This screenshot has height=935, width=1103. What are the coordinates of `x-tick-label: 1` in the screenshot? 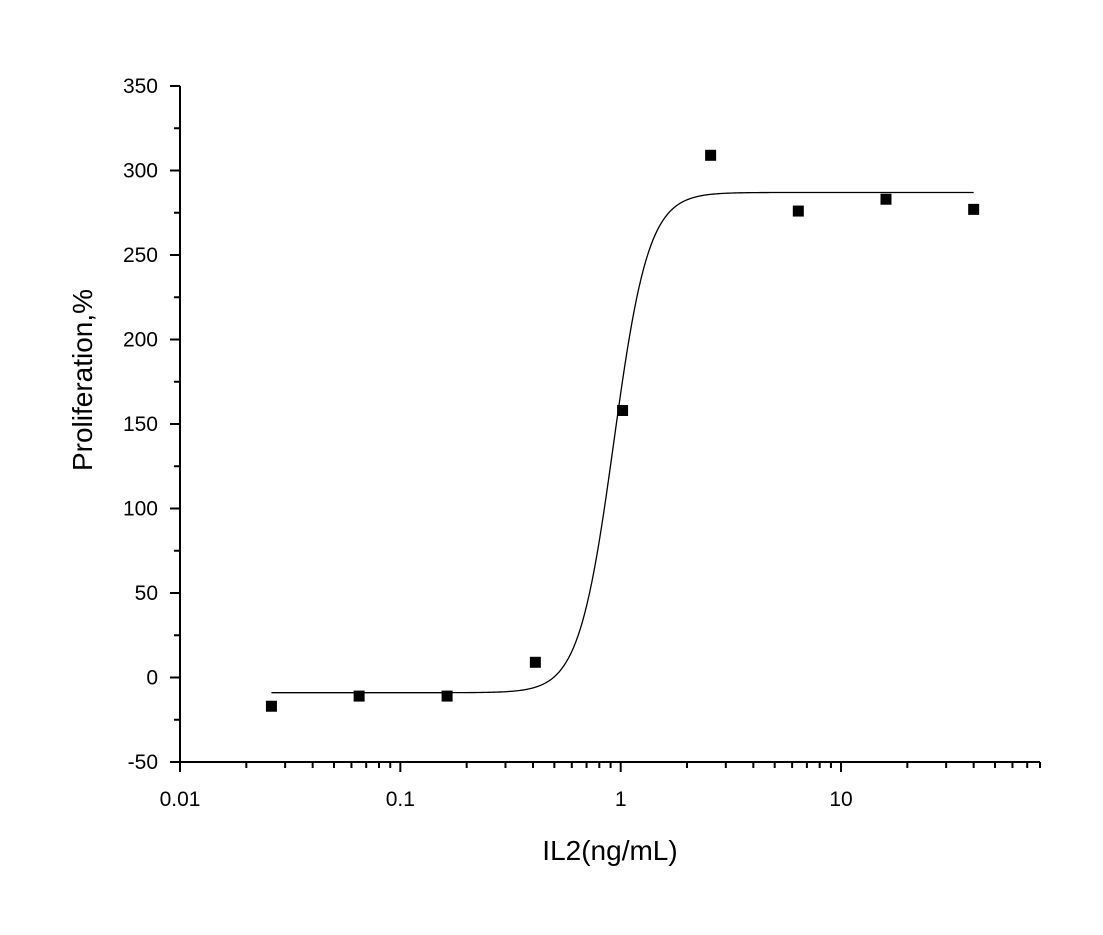 It's located at (621, 799).